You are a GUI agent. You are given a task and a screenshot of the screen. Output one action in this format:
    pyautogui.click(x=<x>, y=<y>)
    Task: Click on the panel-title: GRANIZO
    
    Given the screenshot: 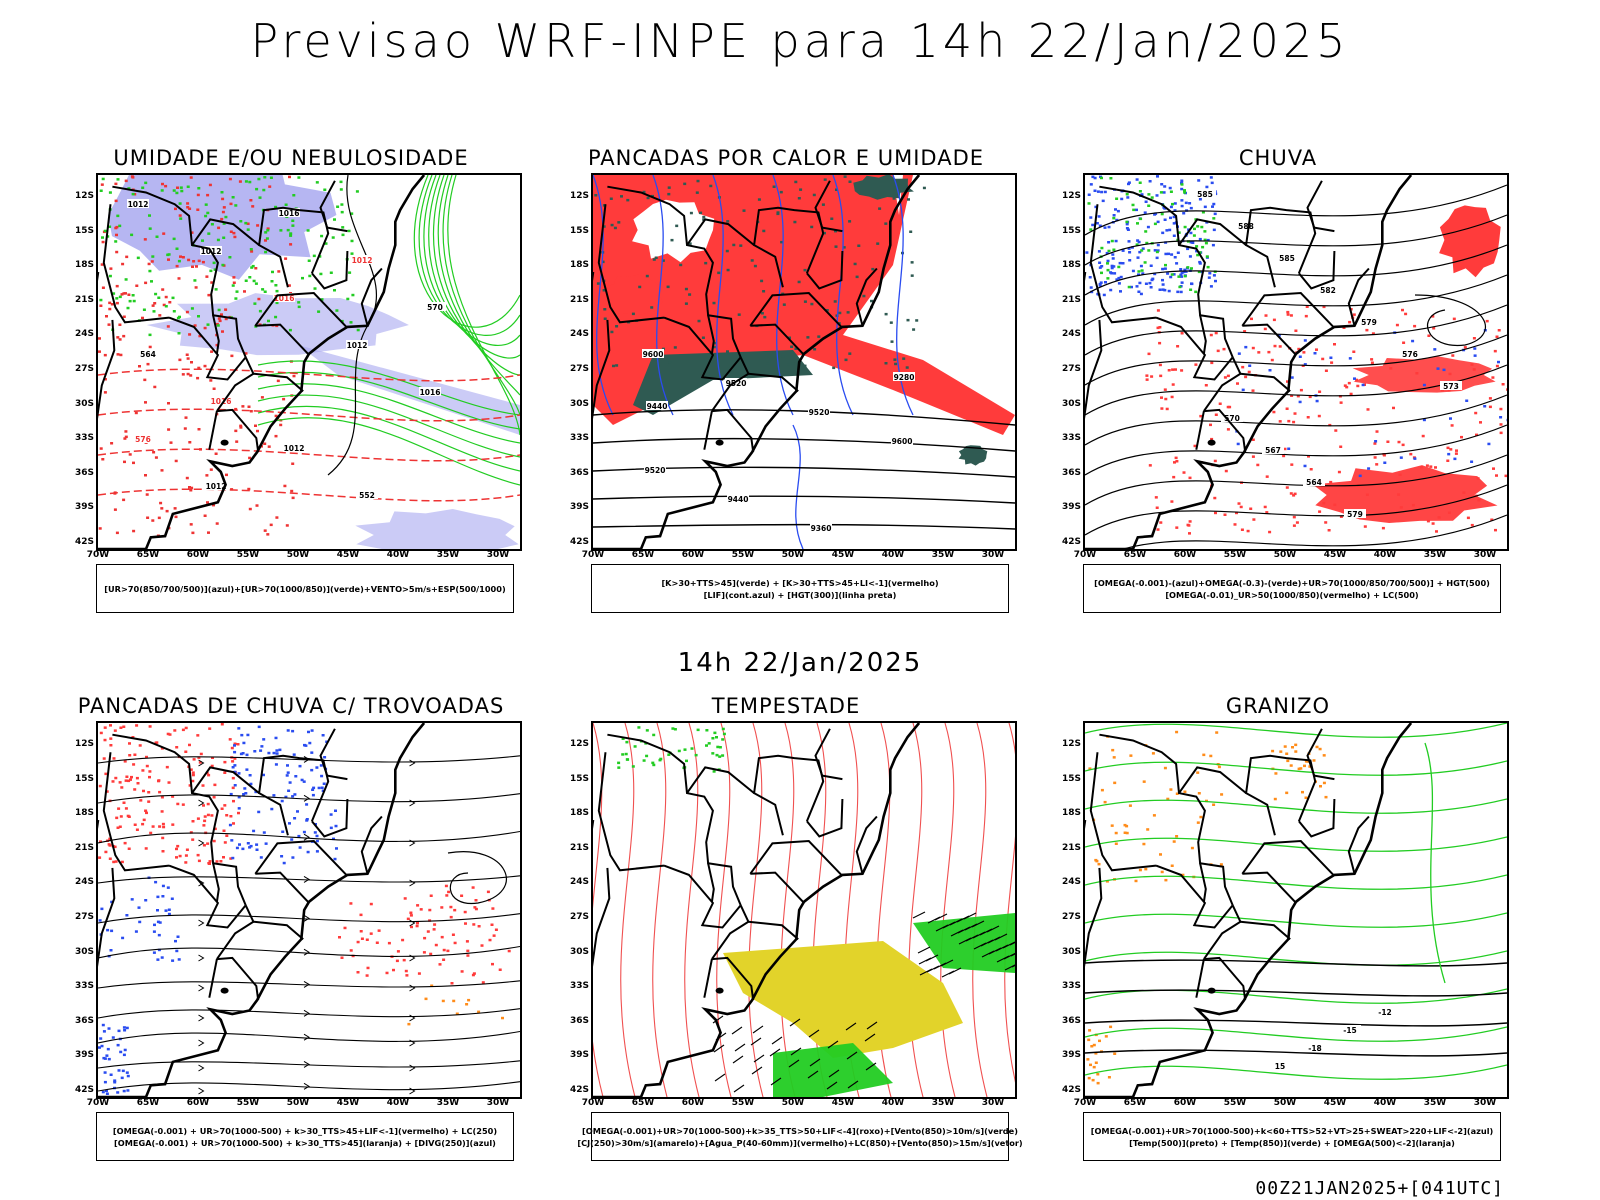 What is the action you would take?
    pyautogui.click(x=1278, y=706)
    